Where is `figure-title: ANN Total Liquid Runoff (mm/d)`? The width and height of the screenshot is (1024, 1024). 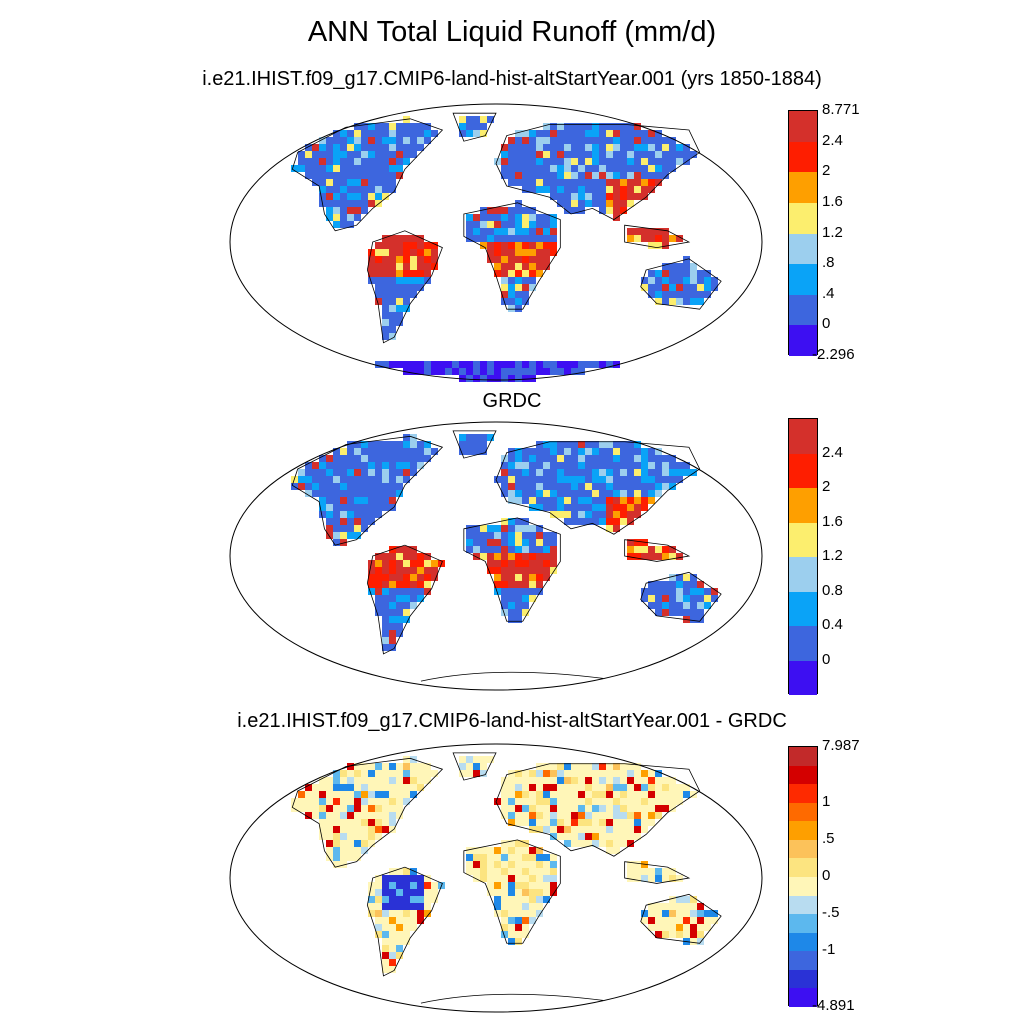 figure-title: ANN Total Liquid Runoff (mm/d) is located at coordinates (512, 32).